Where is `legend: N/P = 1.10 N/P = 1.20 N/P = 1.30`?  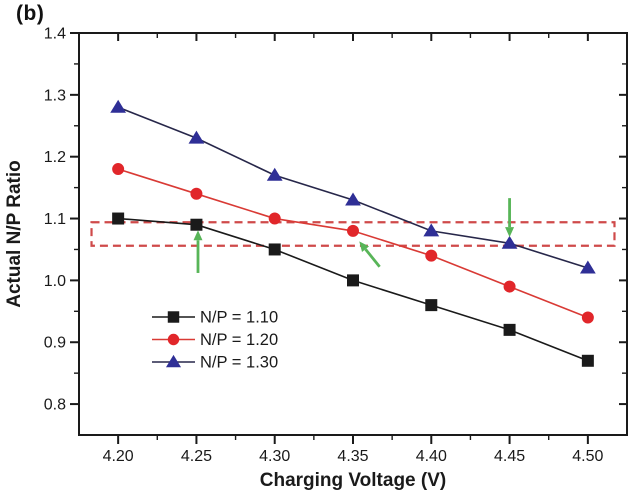 legend: N/P = 1.10 N/P = 1.20 N/P = 1.30 is located at coordinates (215, 340).